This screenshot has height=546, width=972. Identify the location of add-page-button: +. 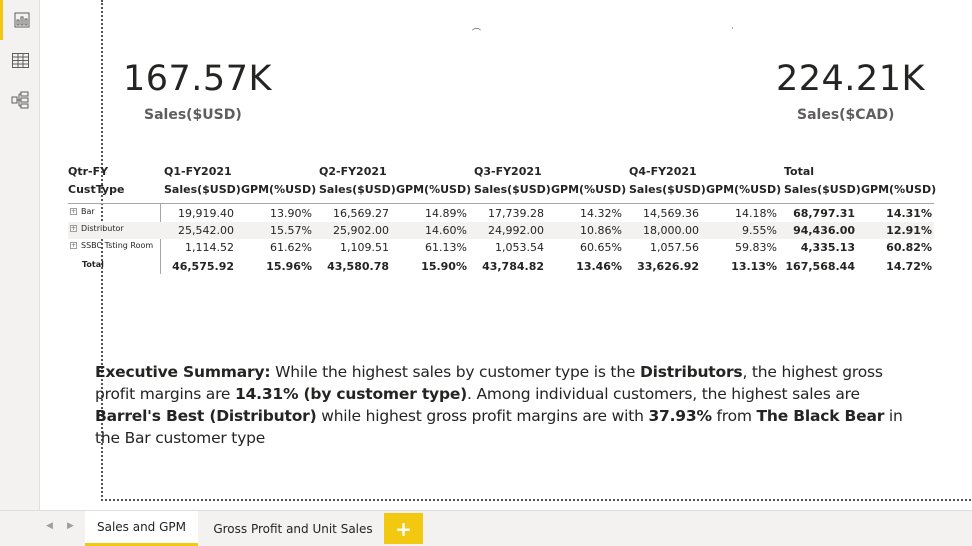
(403, 528).